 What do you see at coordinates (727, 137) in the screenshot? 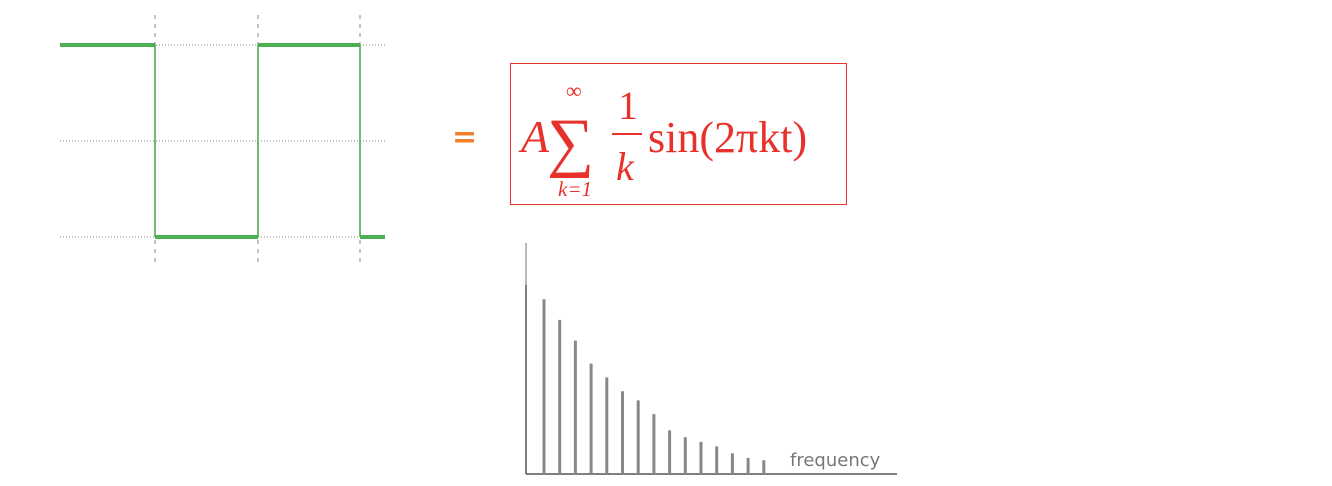
I see `formula-function: sin(2πkt)` at bounding box center [727, 137].